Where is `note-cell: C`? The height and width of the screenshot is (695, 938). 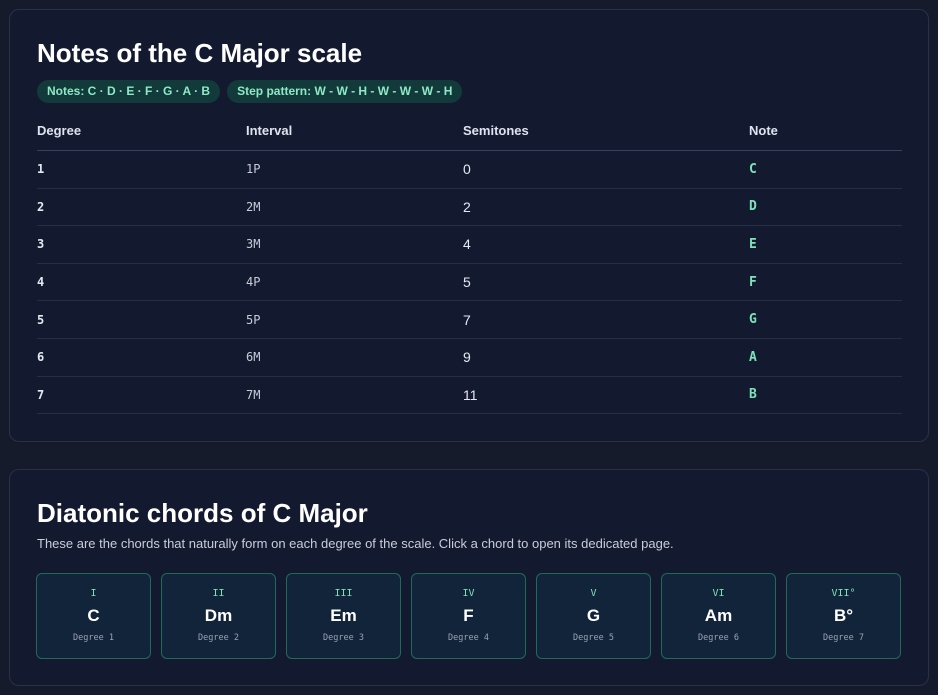
note-cell: C is located at coordinates (753, 169).